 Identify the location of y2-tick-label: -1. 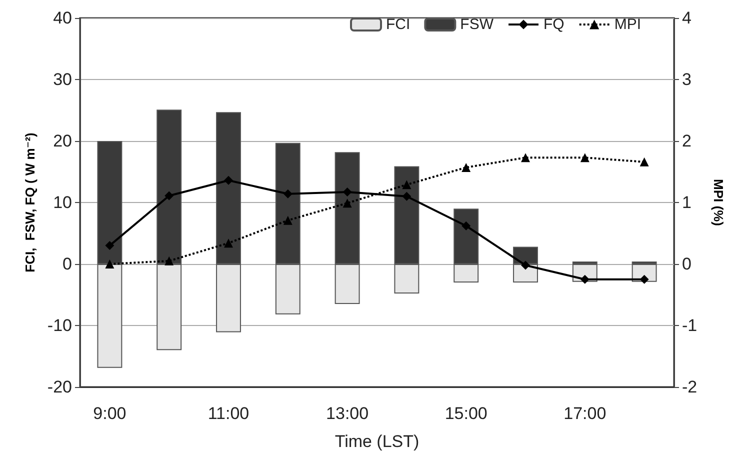
(690, 325).